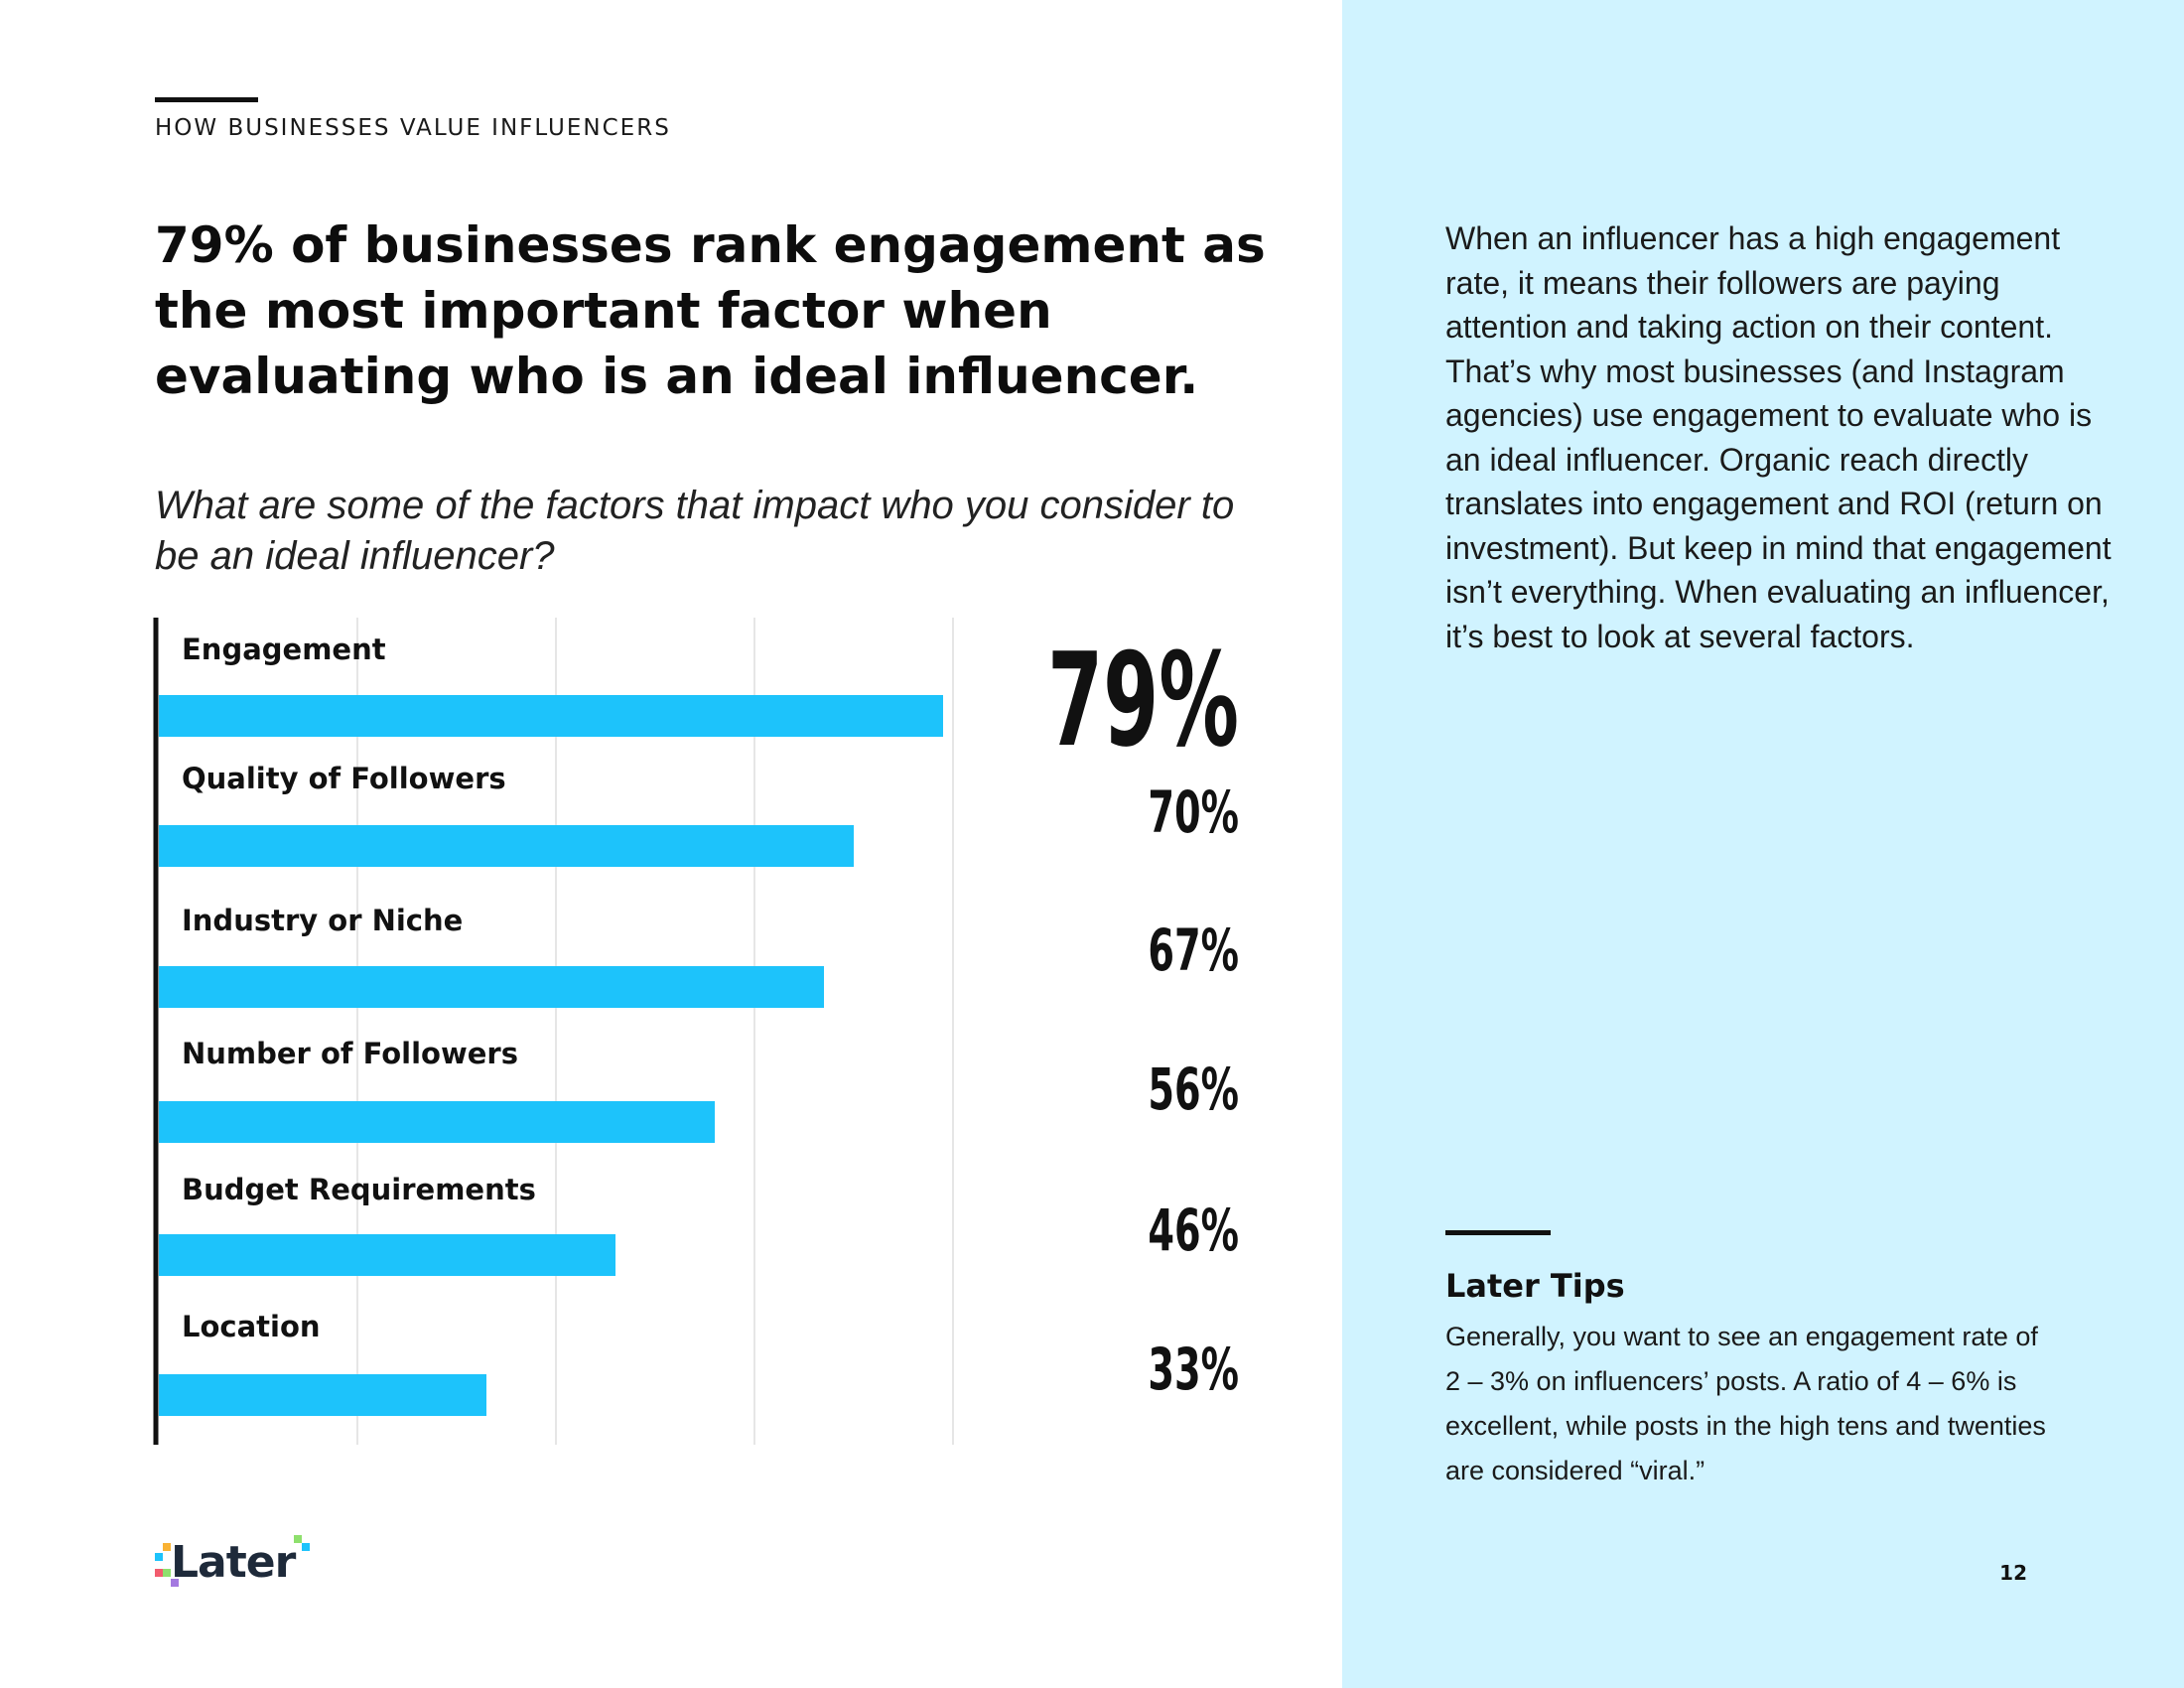 This screenshot has height=1688, width=2184. I want to click on tips-title: Later Tips, so click(1535, 1286).